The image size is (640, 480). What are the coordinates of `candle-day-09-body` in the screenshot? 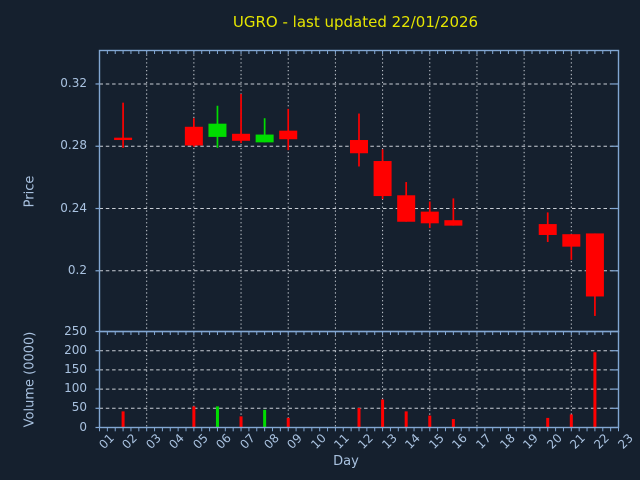 It's located at (288, 135).